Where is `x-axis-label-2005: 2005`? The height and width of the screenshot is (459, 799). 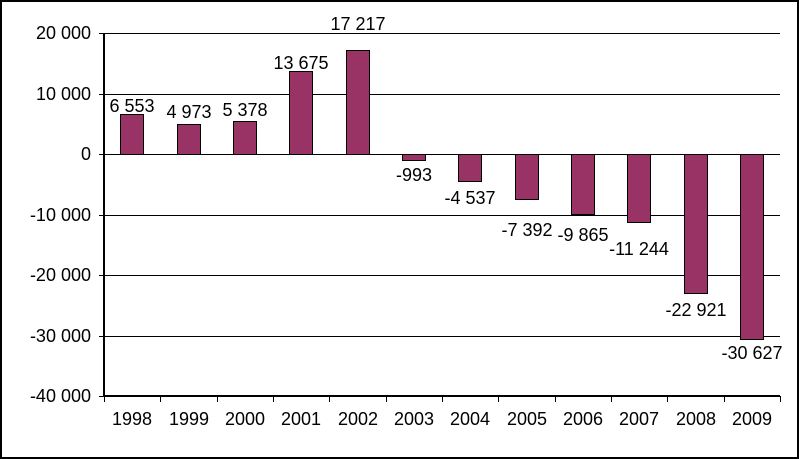
x-axis-label-2005: 2005 is located at coordinates (527, 419).